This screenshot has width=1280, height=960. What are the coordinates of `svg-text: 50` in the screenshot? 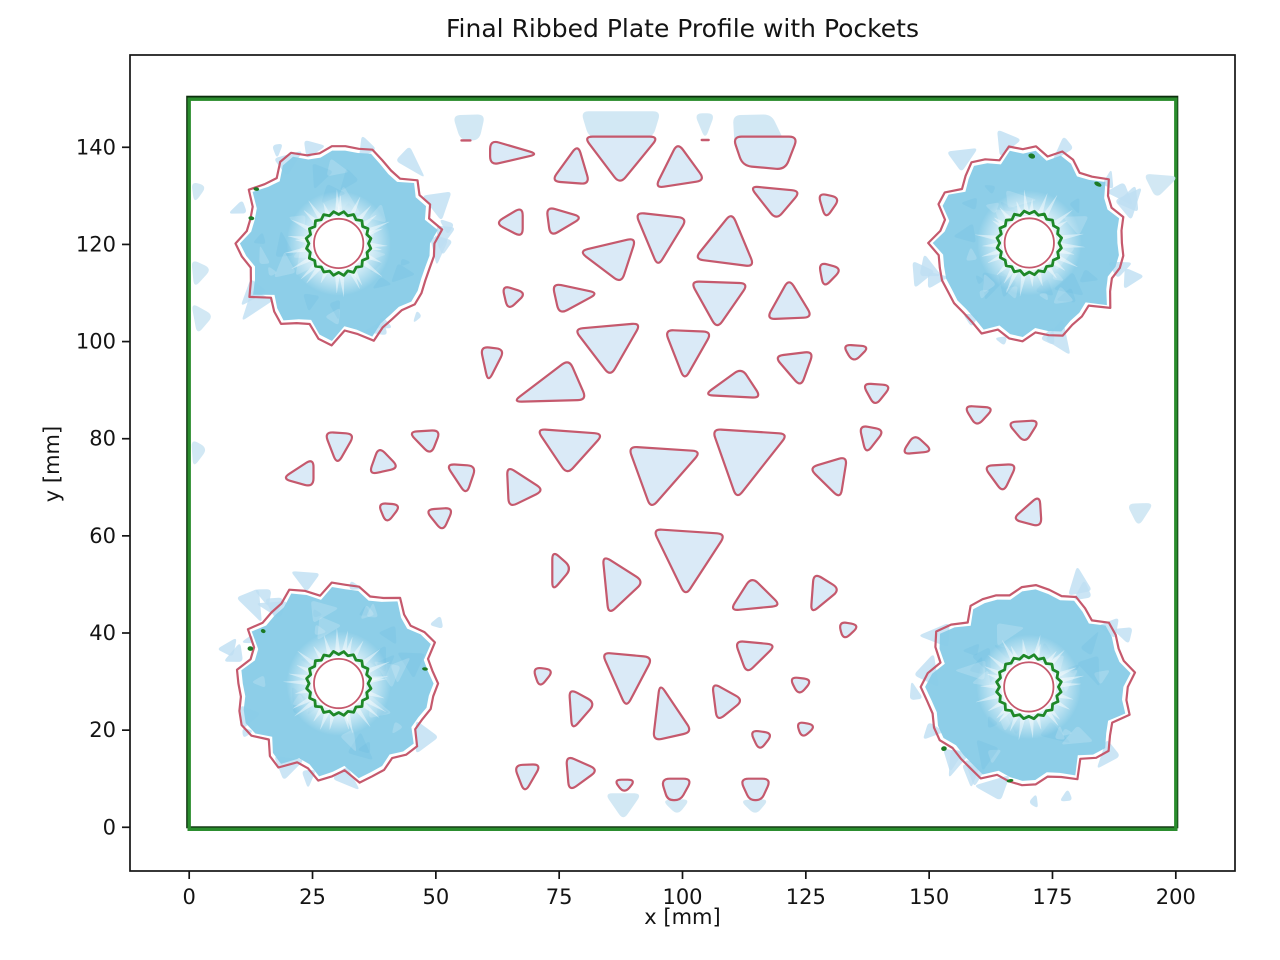 It's located at (435, 897).